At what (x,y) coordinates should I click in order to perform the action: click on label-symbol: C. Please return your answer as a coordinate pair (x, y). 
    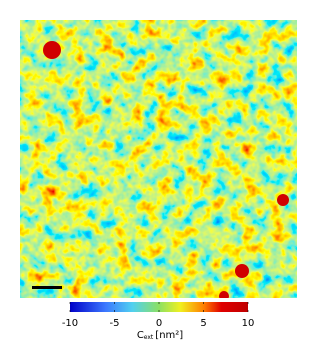
    Looking at the image, I should click on (140, 335).